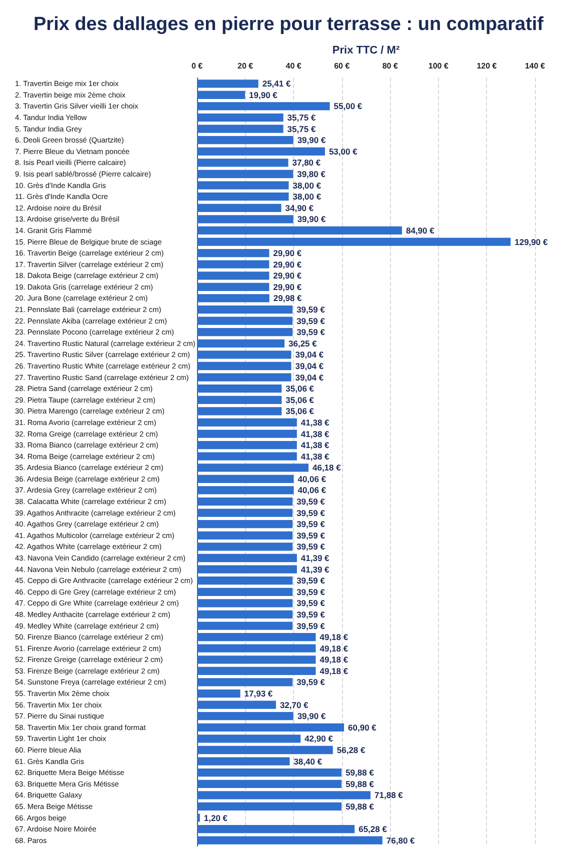 The height and width of the screenshot is (866, 577). Describe the element at coordinates (342, 66) in the screenshot. I see `x-tick-label: 60 €` at that location.